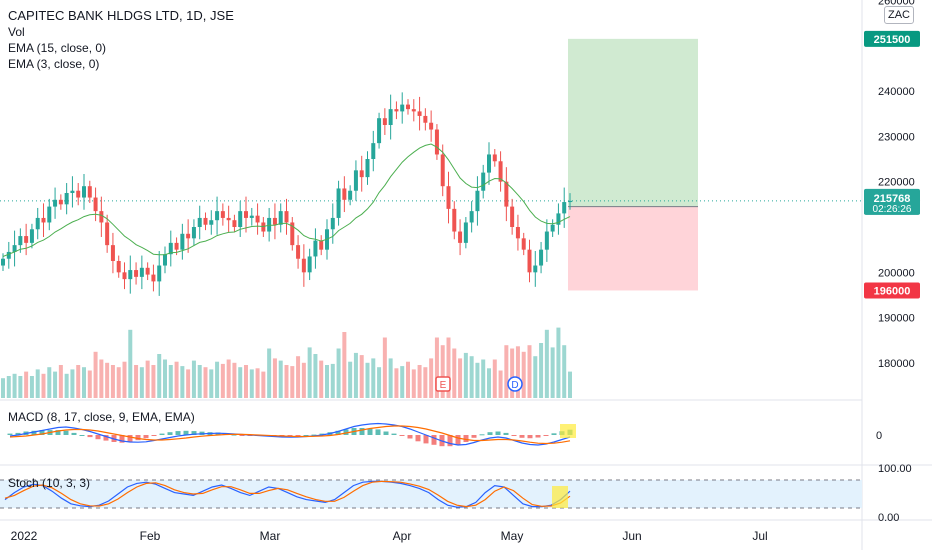 This screenshot has width=932, height=555. I want to click on stoch-highlight, so click(560, 497).